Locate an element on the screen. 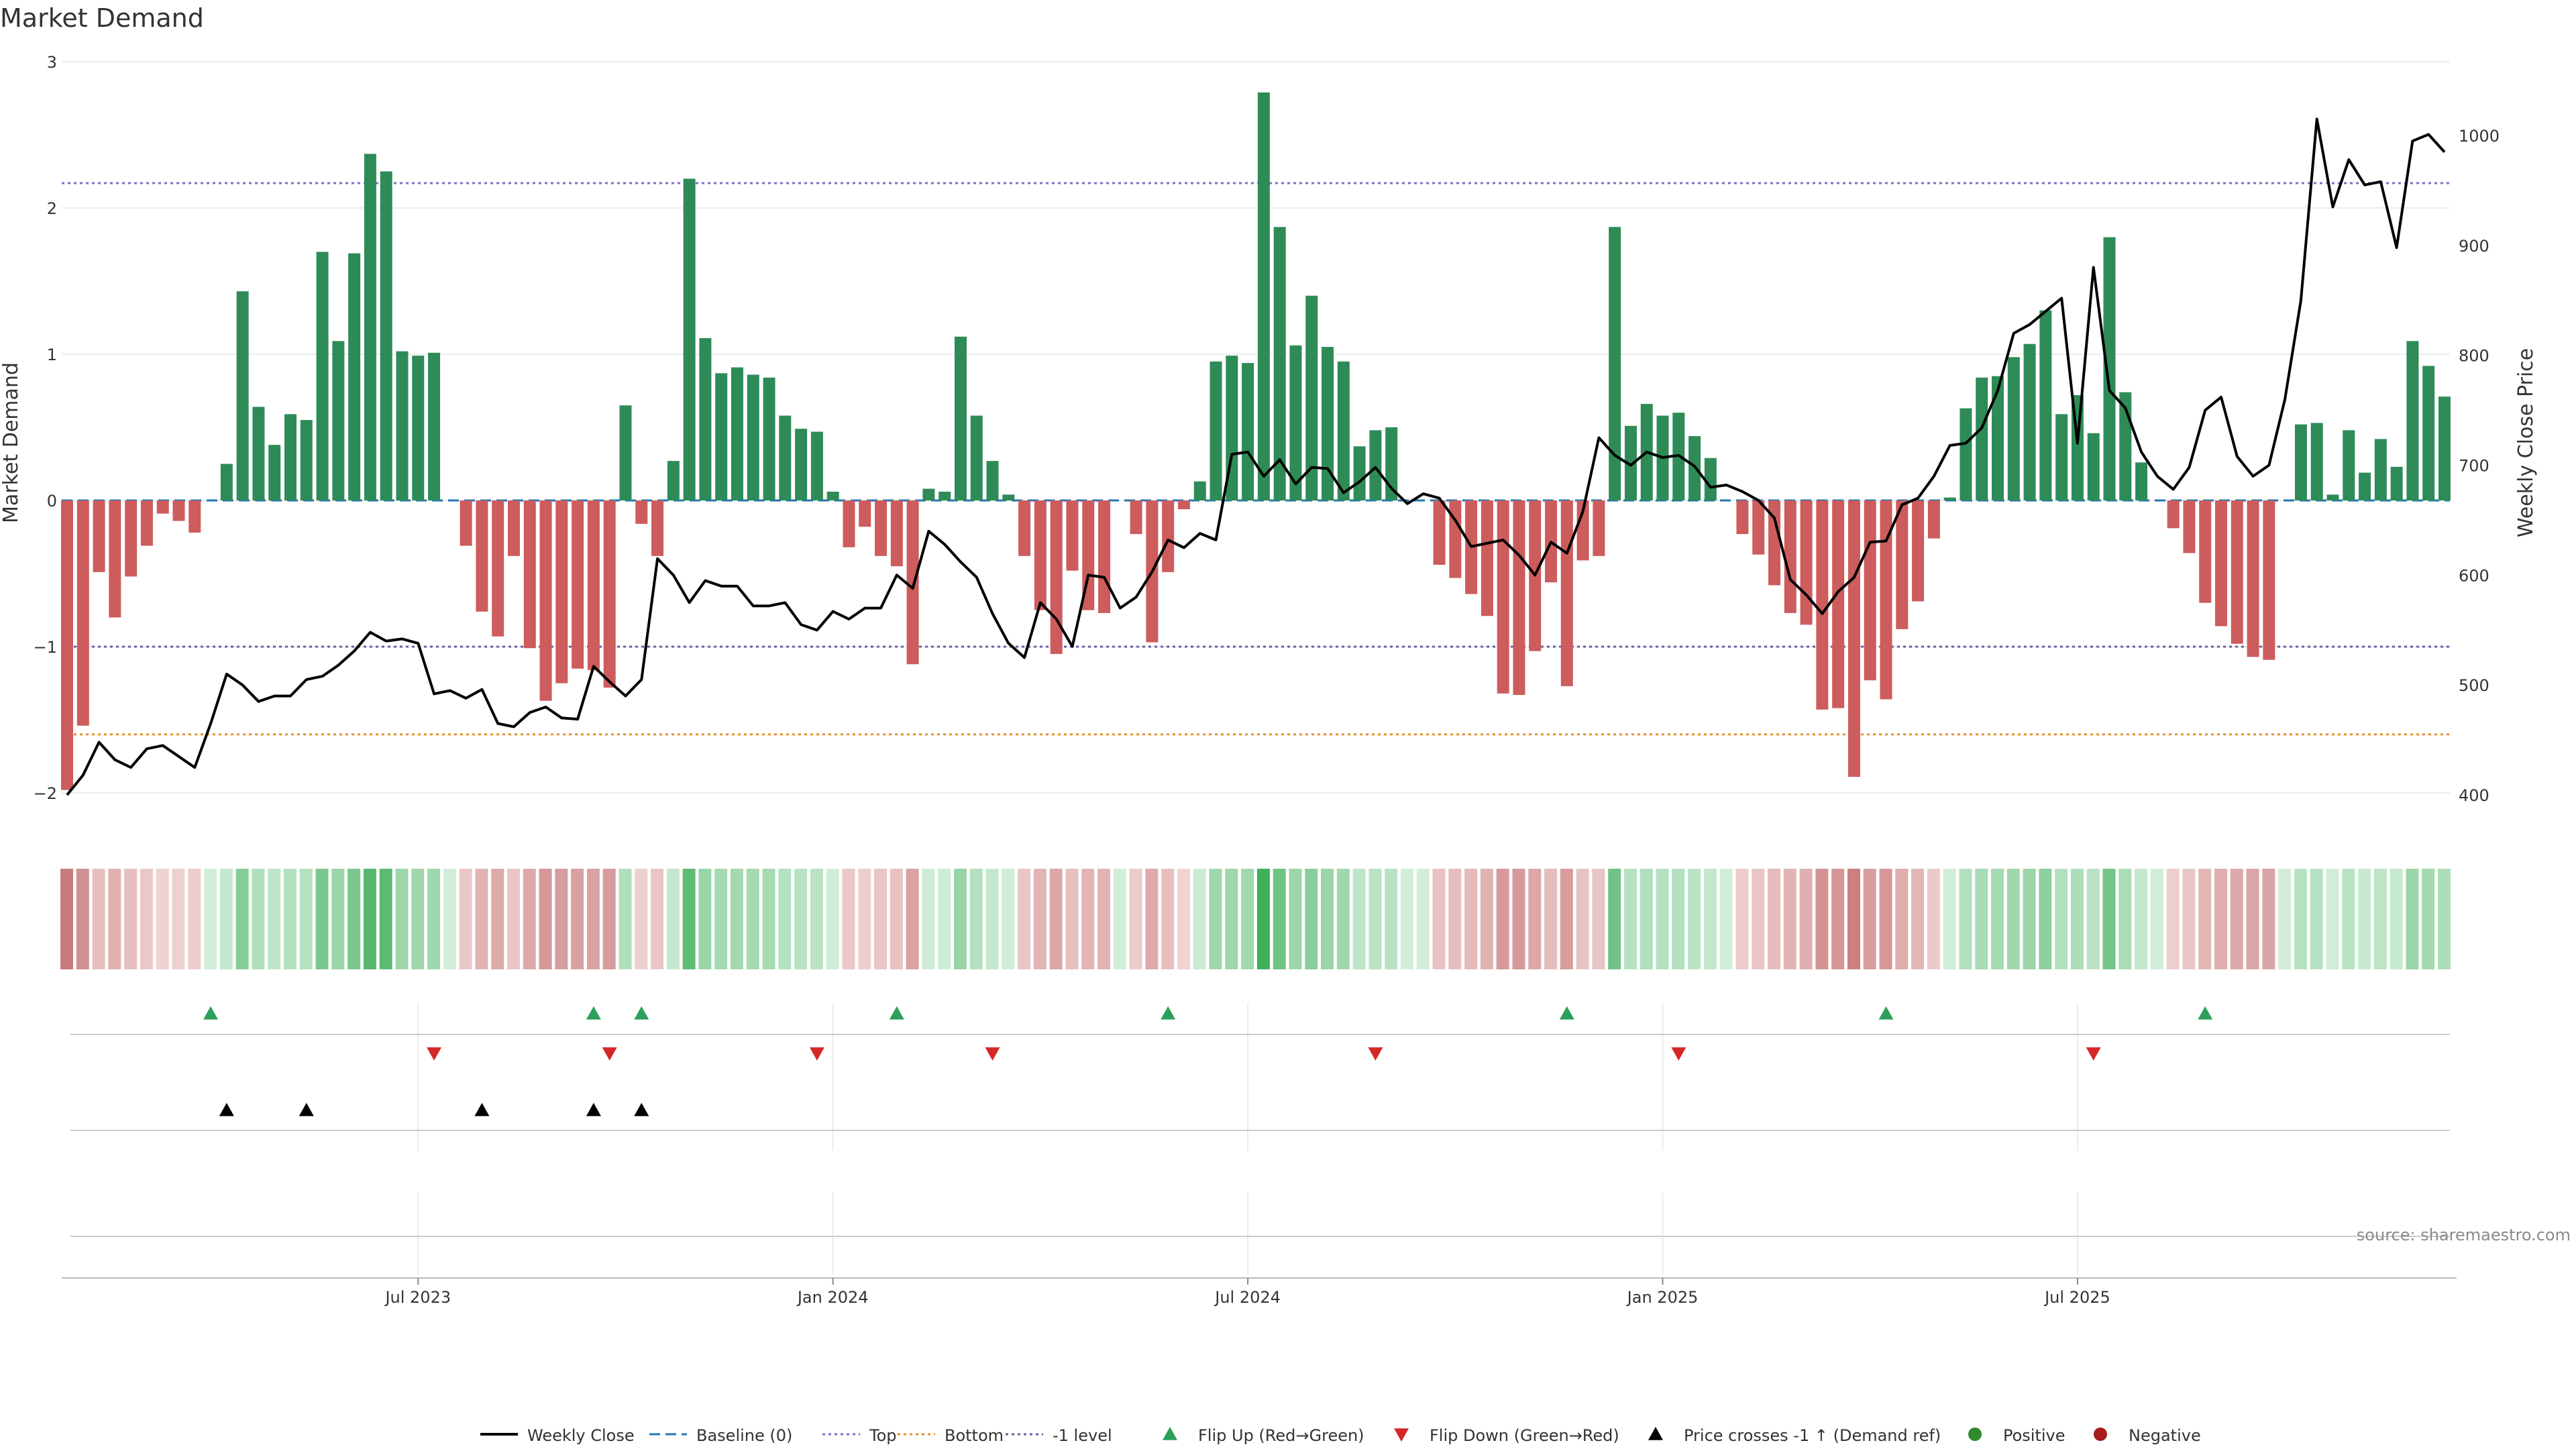 This screenshot has width=2576, height=1449. price-cross-marker is located at coordinates (482, 1109).